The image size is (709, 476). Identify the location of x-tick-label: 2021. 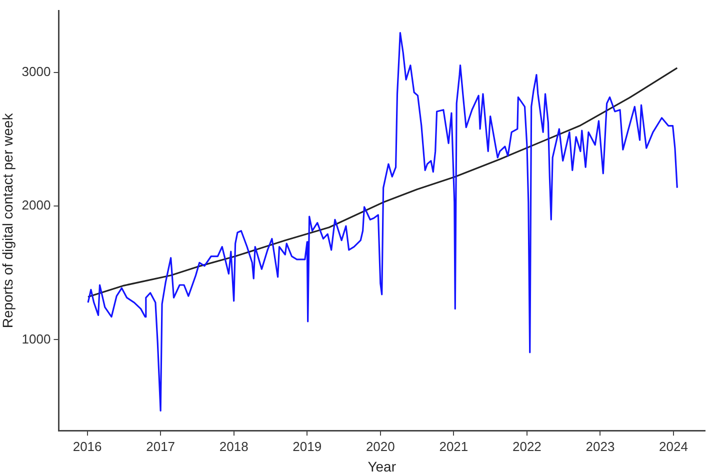
(453, 446).